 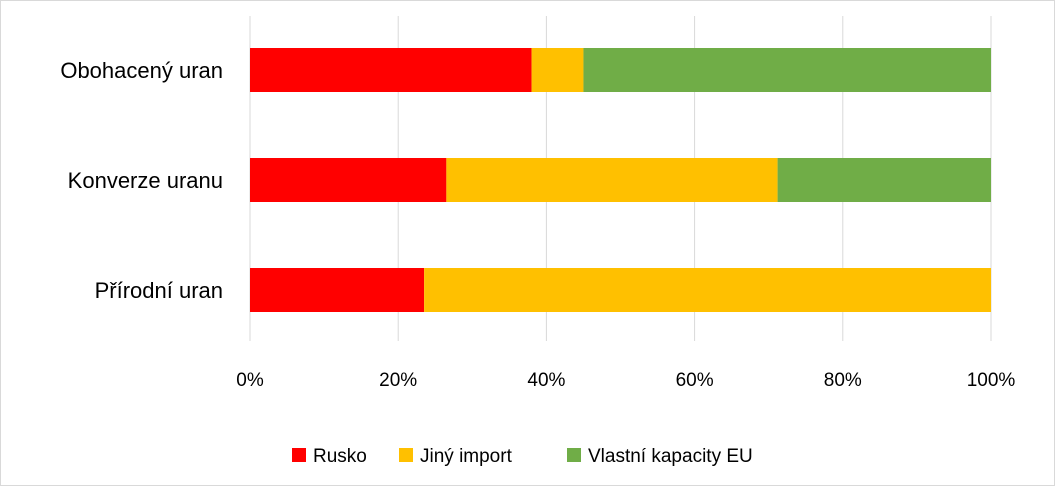 What do you see at coordinates (625, 380) in the screenshot?
I see `x-axis-ticks: 0% 20% 40% 60% 80% 100%` at bounding box center [625, 380].